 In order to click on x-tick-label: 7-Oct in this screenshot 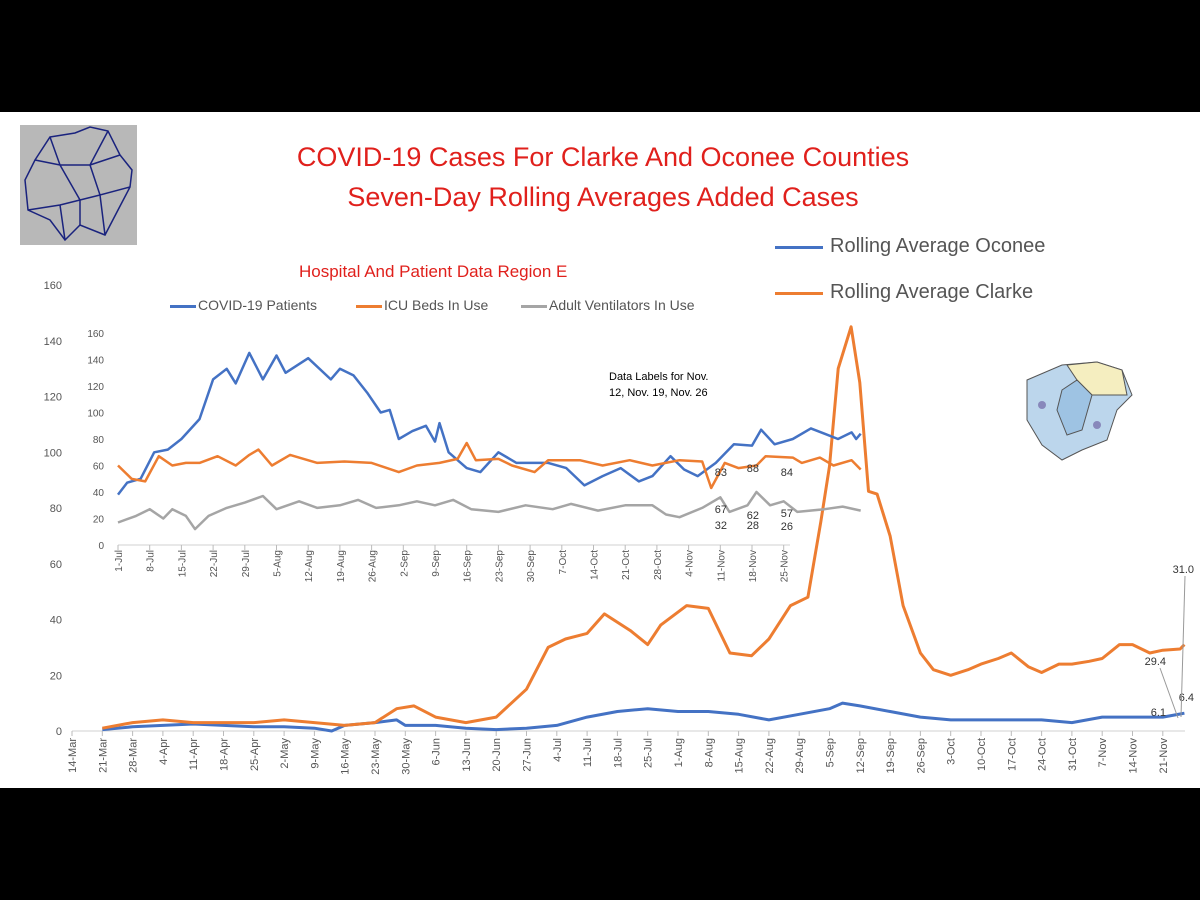, I will do `click(563, 562)`.